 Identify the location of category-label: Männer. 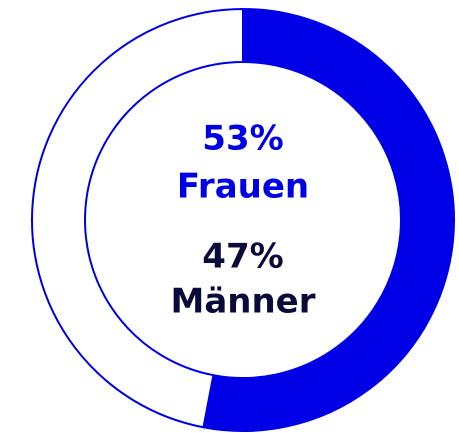
(242, 302).